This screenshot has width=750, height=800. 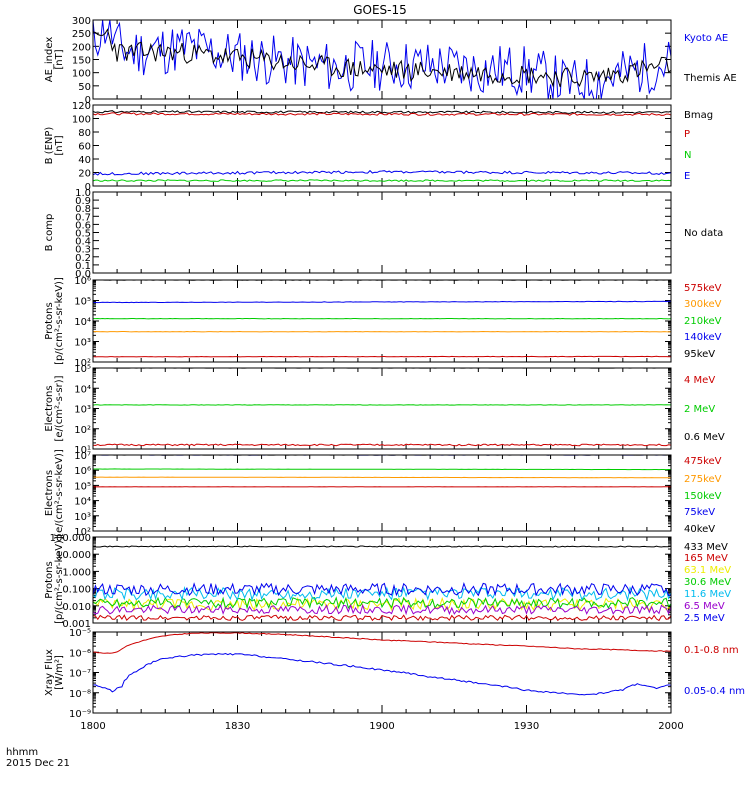 I want to click on series-p, so click(x=382, y=114).